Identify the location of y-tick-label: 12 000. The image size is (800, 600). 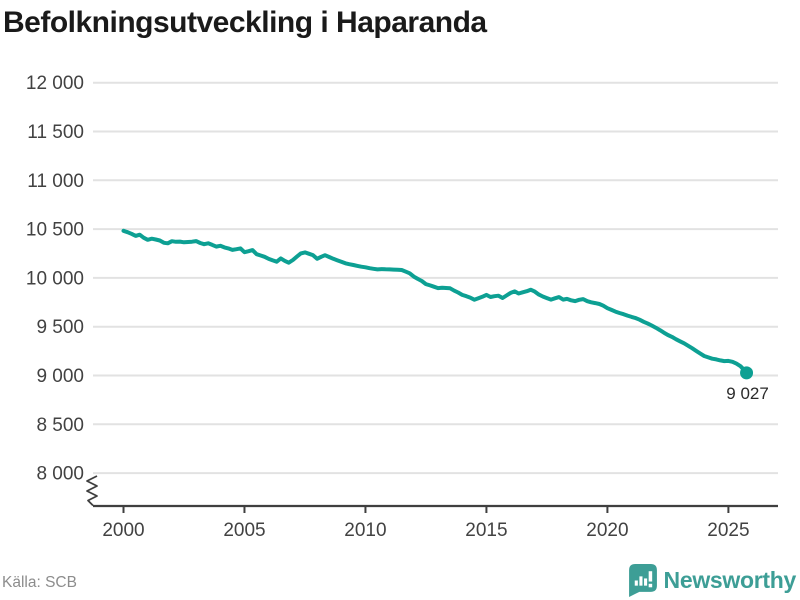
(55, 83).